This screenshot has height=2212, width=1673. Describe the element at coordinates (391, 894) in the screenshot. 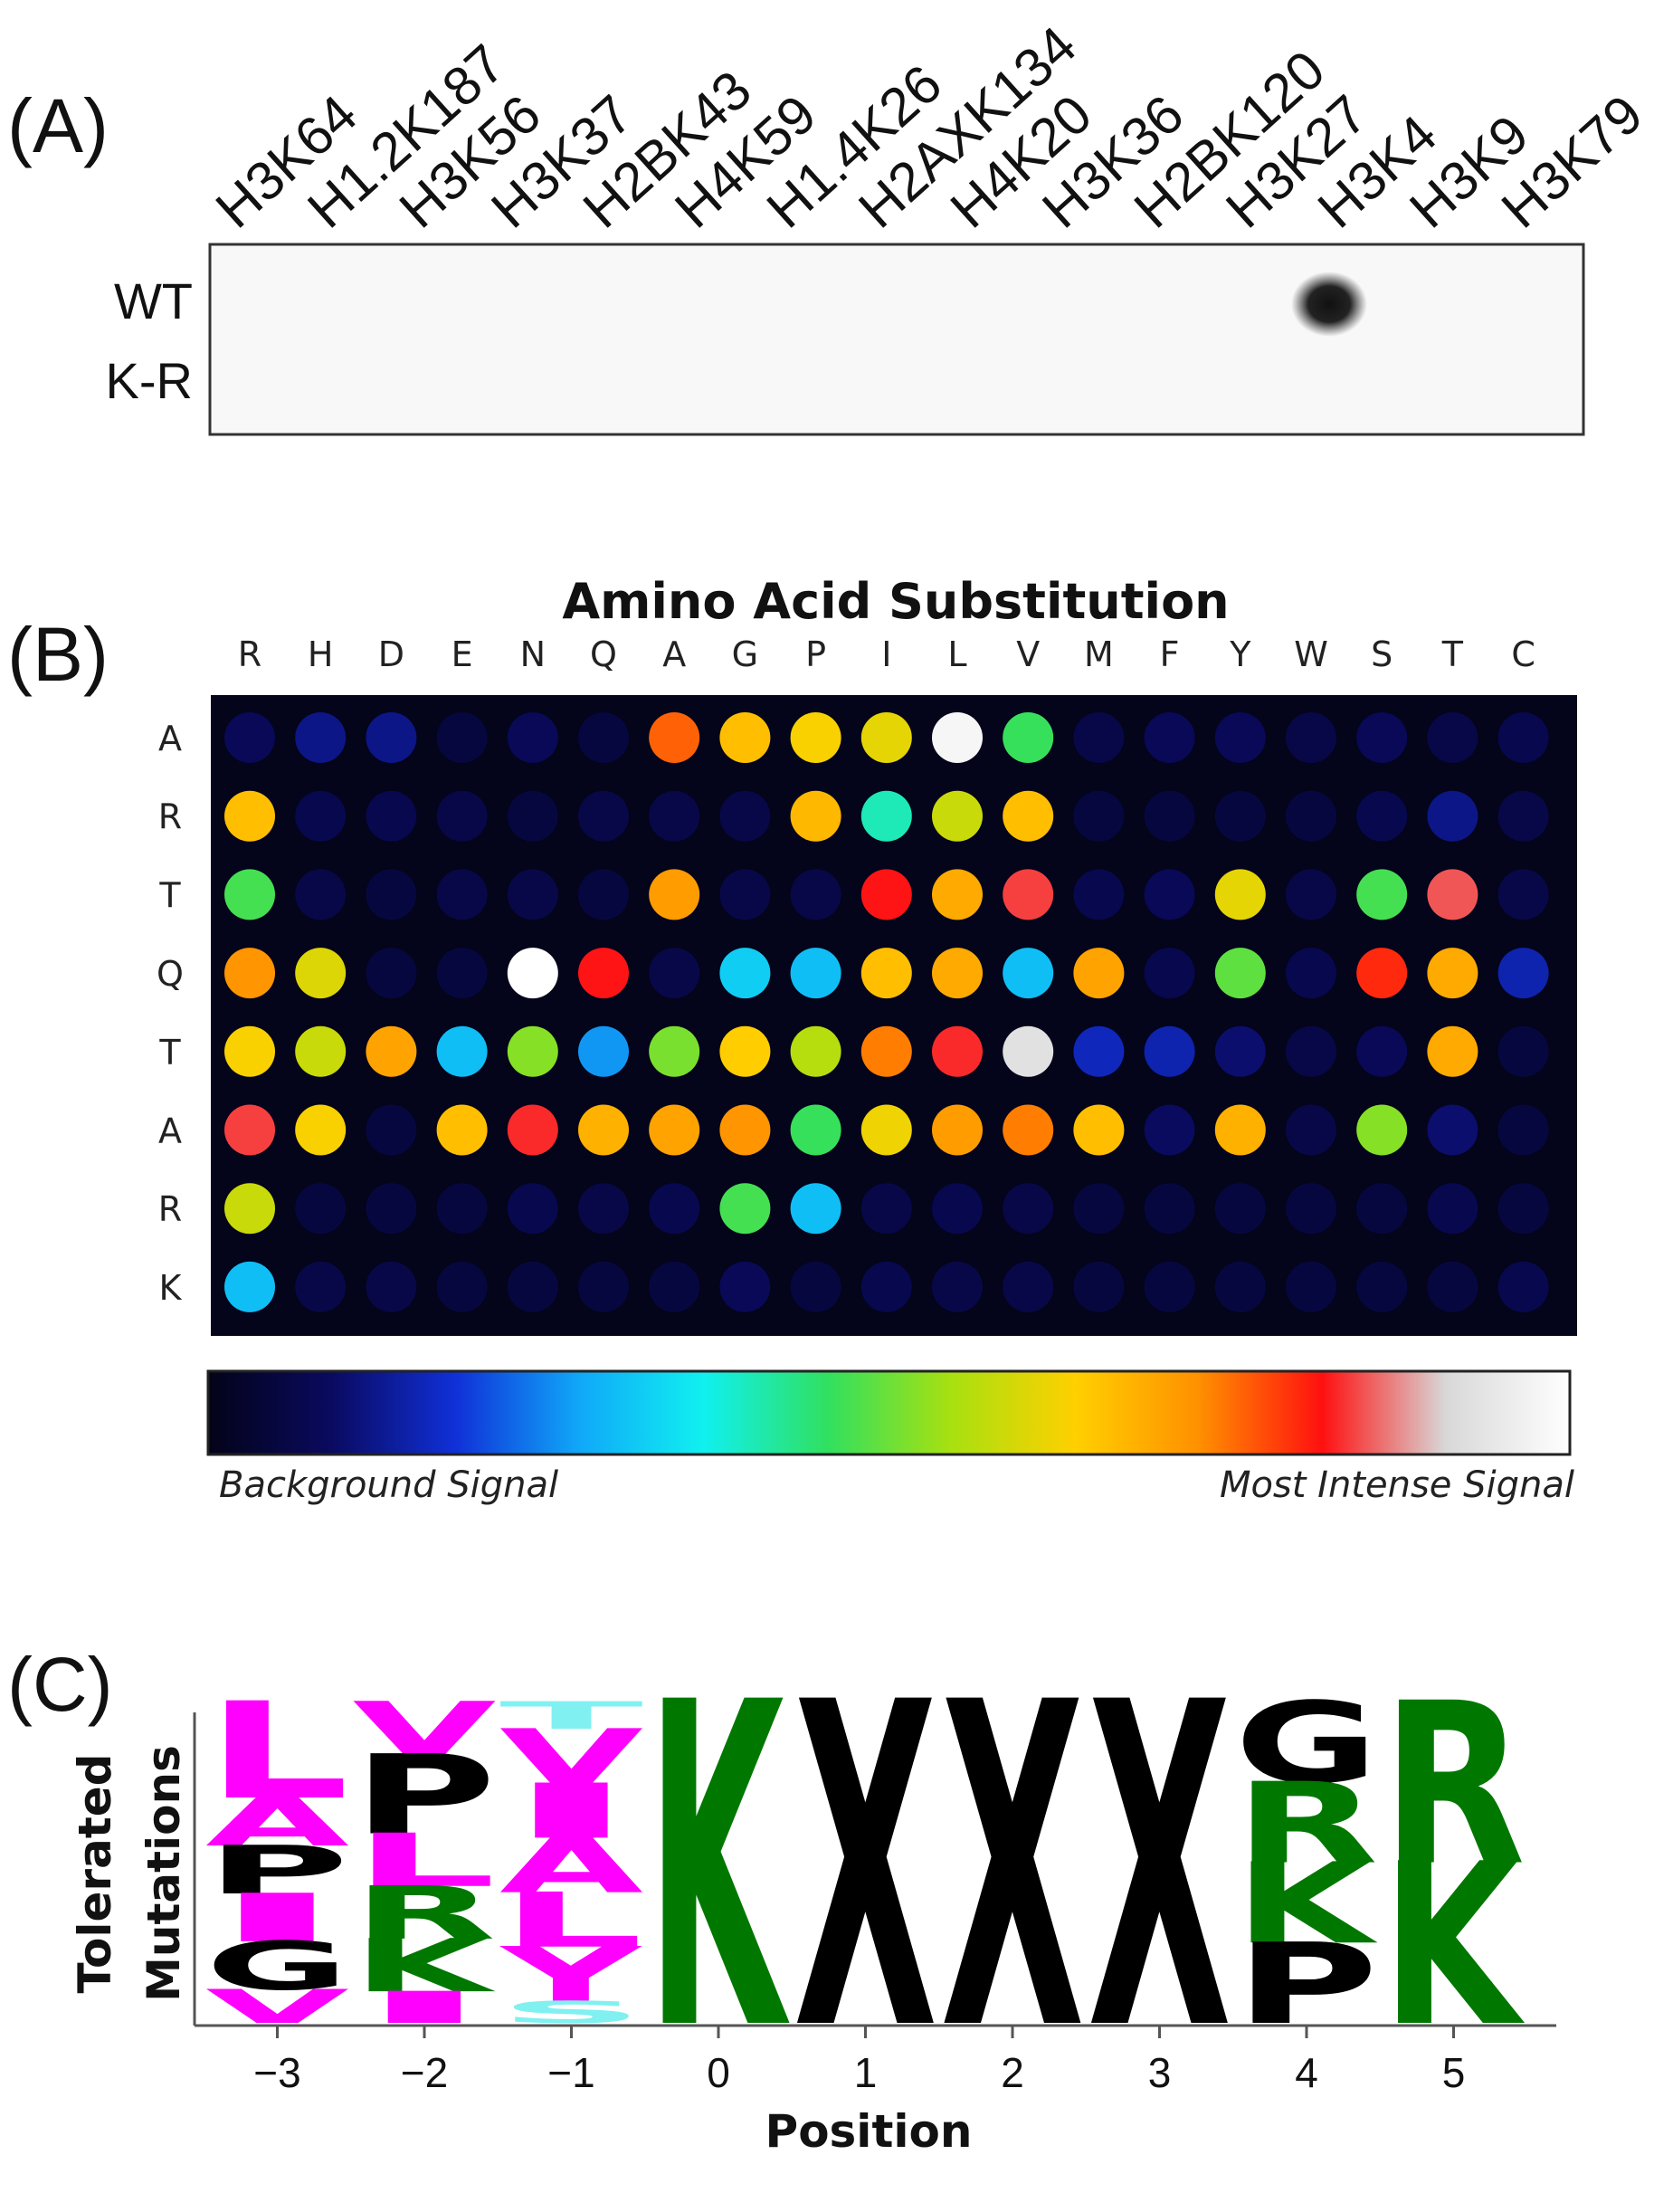

I see `array-spot-r3-d` at that location.